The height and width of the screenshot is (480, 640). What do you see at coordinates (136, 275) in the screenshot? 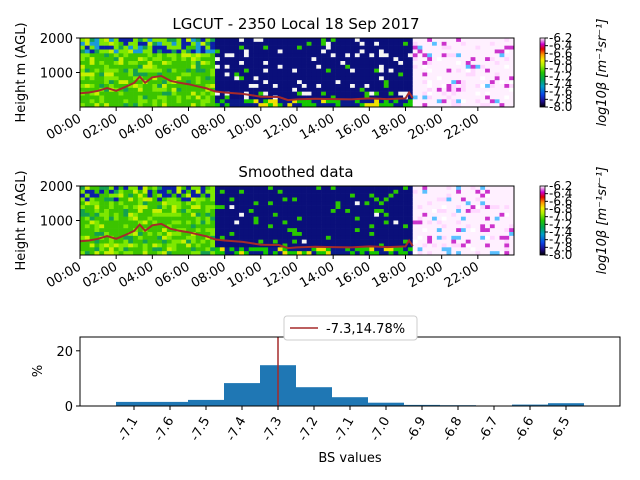
I see `x-tick-label: 04:00` at bounding box center [136, 275].